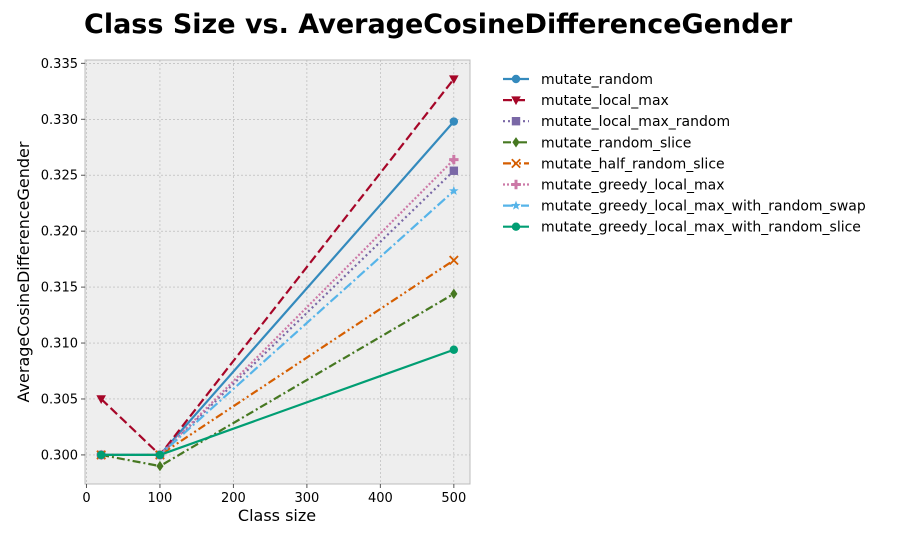 The image size is (900, 540). What do you see at coordinates (597, 80) in the screenshot?
I see `legend-label: mutate_random` at bounding box center [597, 80].